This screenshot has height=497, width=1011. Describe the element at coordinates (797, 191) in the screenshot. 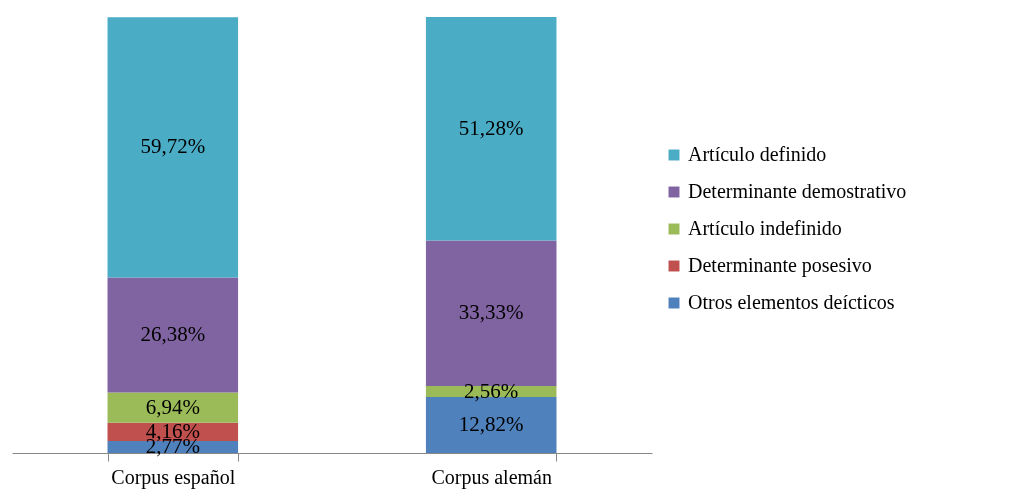

I see `legend-label: Determinante demostrativo` at that location.